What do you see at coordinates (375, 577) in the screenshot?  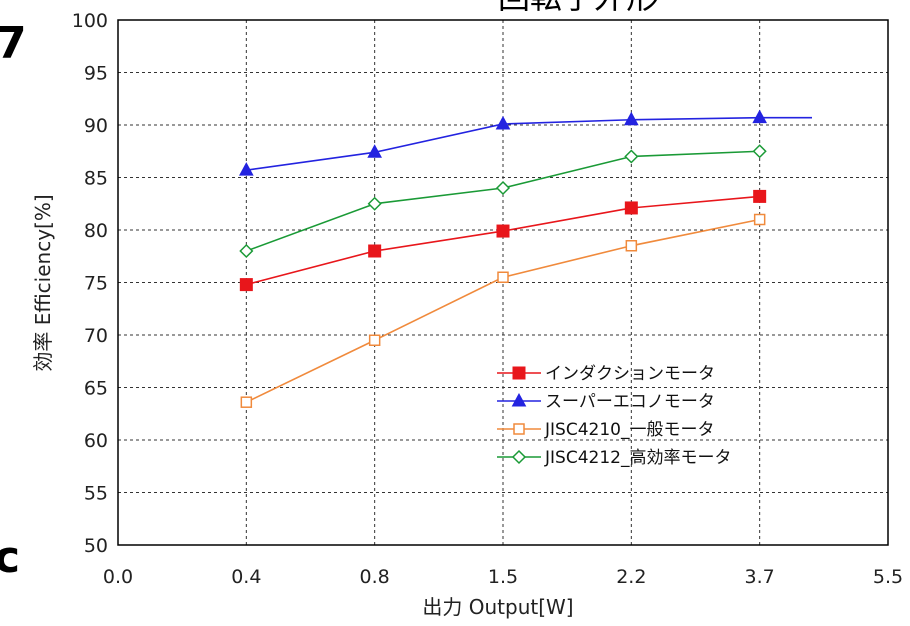 I see `x-tick-label: 0.8` at bounding box center [375, 577].